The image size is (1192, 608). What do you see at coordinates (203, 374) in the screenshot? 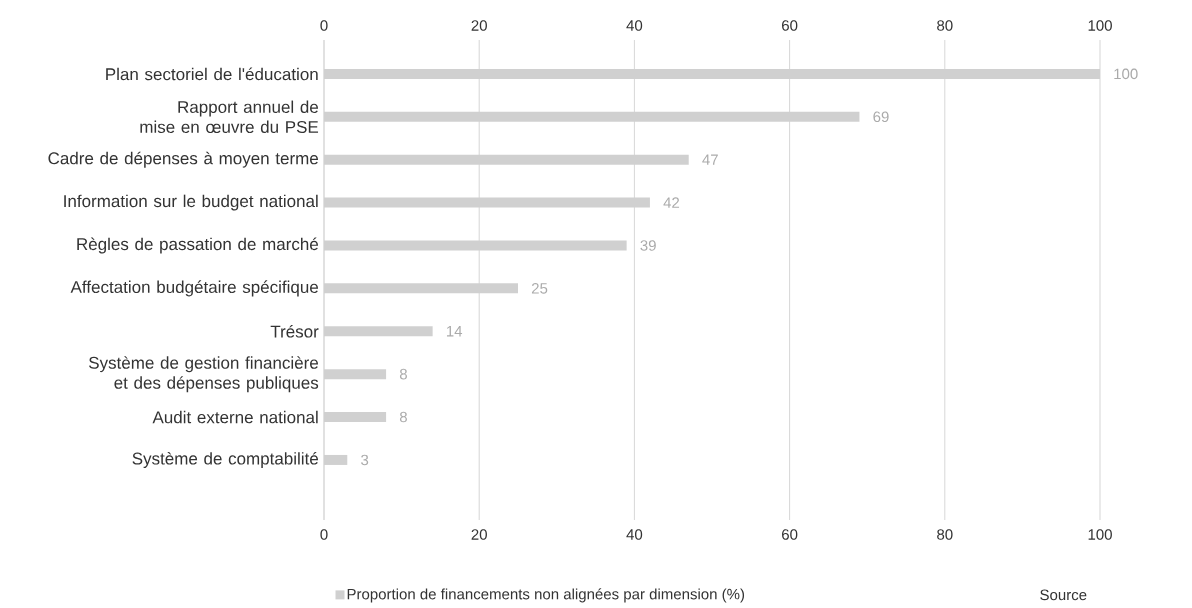
I see `y-tick-label: Système de gestion financière et des dépenses publiques` at bounding box center [203, 374].